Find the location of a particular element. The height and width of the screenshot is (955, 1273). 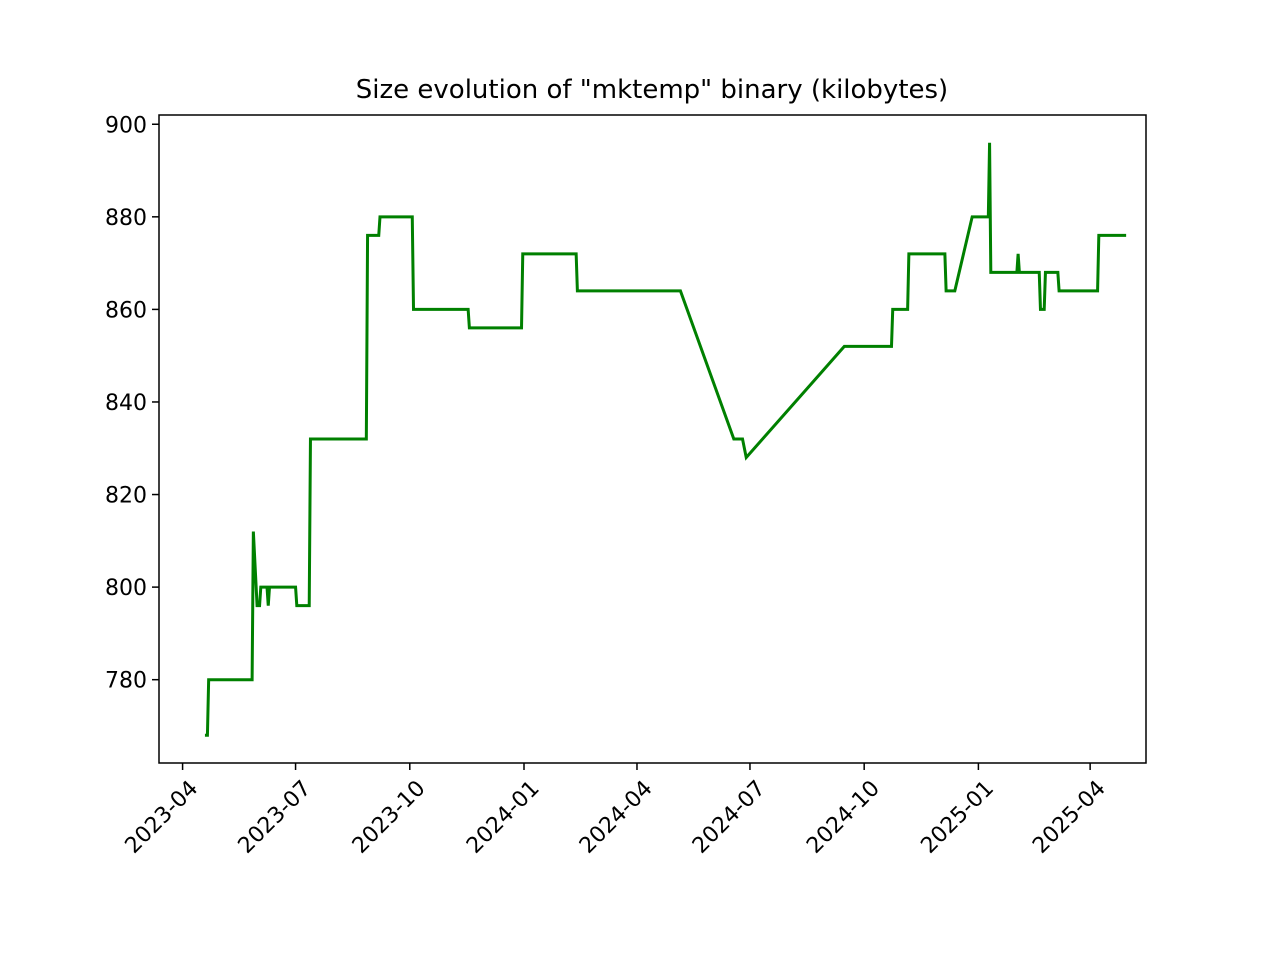

y-tick-label: 800 is located at coordinates (126, 588).